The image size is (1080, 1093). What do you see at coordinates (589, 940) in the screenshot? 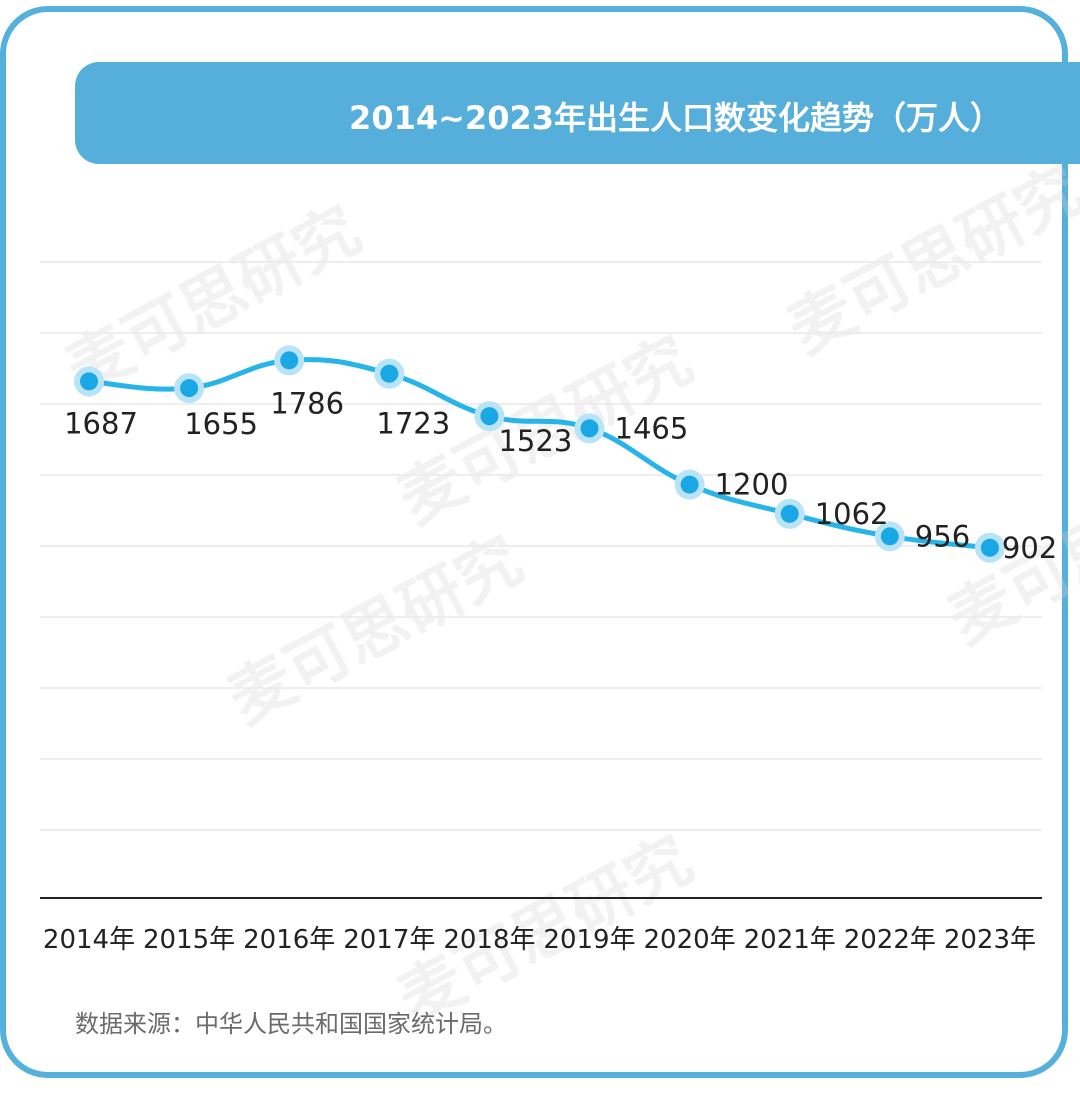
I see `x-tick-label: 2019年` at bounding box center [589, 940].